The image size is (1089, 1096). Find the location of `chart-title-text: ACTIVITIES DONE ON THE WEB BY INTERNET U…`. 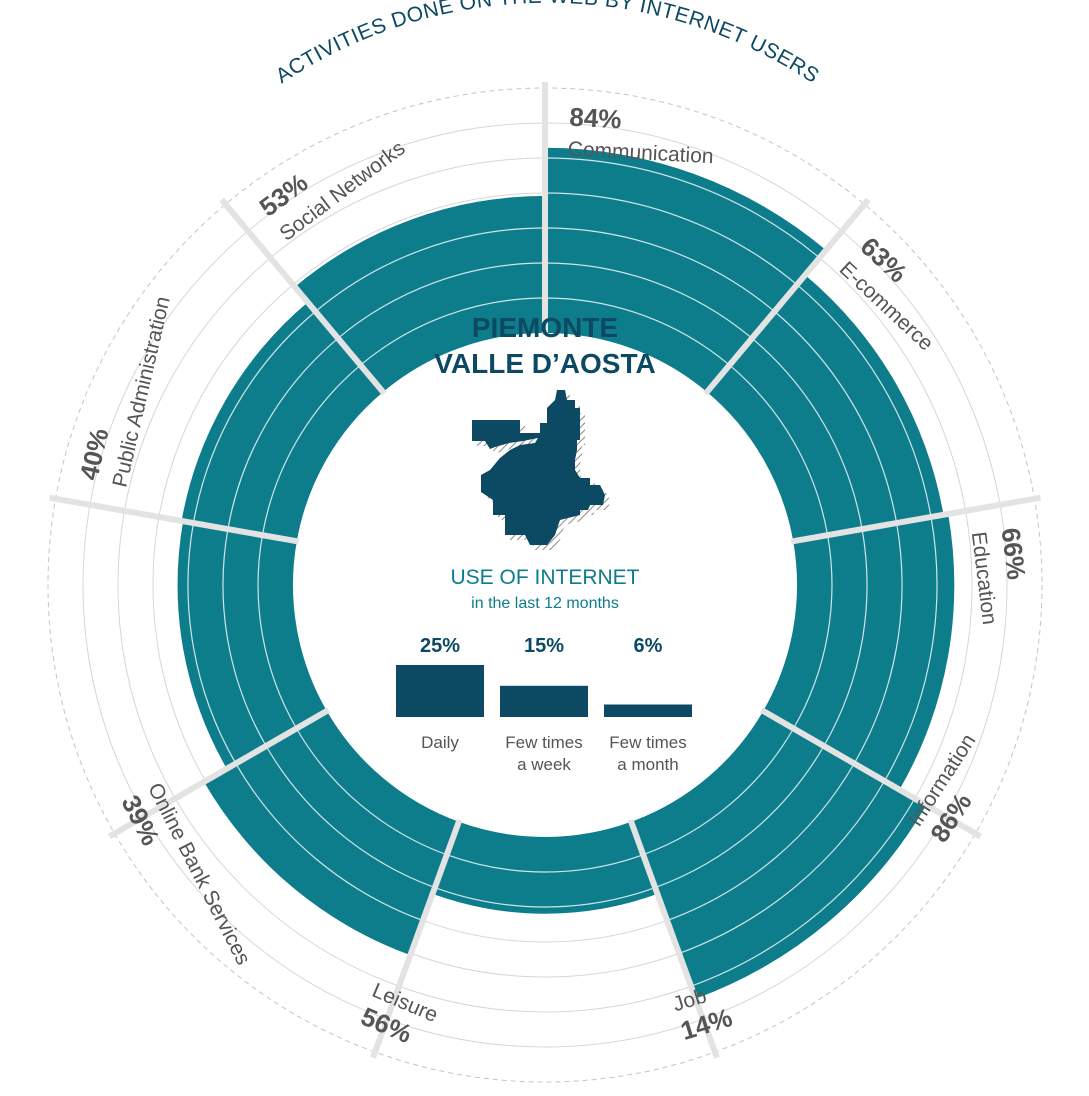

chart-title-text: ACTIVITIES DONE ON THE WEB BY INTERNET U… is located at coordinates (547, 44).